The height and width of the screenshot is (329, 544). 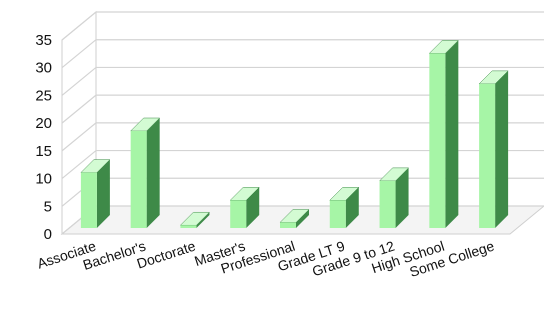 I want to click on y-tick-label: 35, so click(x=43, y=40).